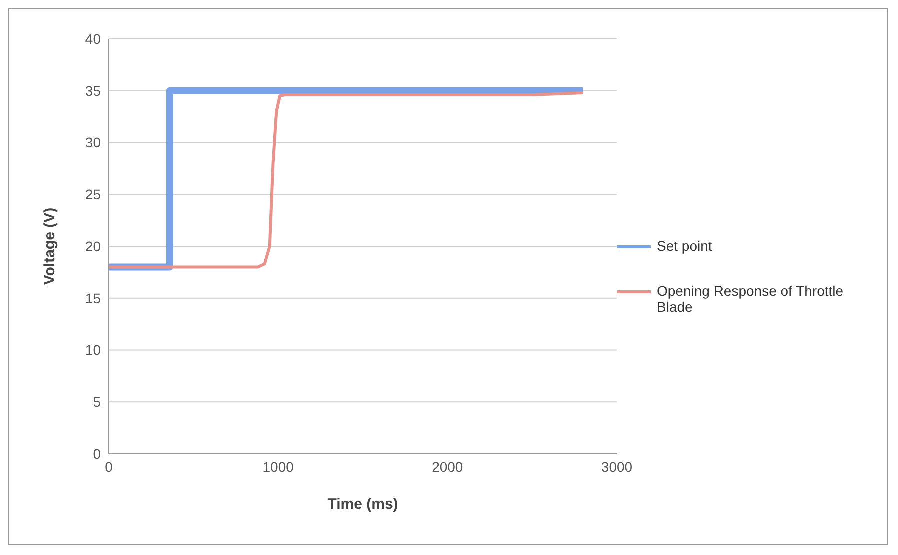  Describe the element at coordinates (49, 247) in the screenshot. I see `y-axis-title: Voltage (V)` at that location.